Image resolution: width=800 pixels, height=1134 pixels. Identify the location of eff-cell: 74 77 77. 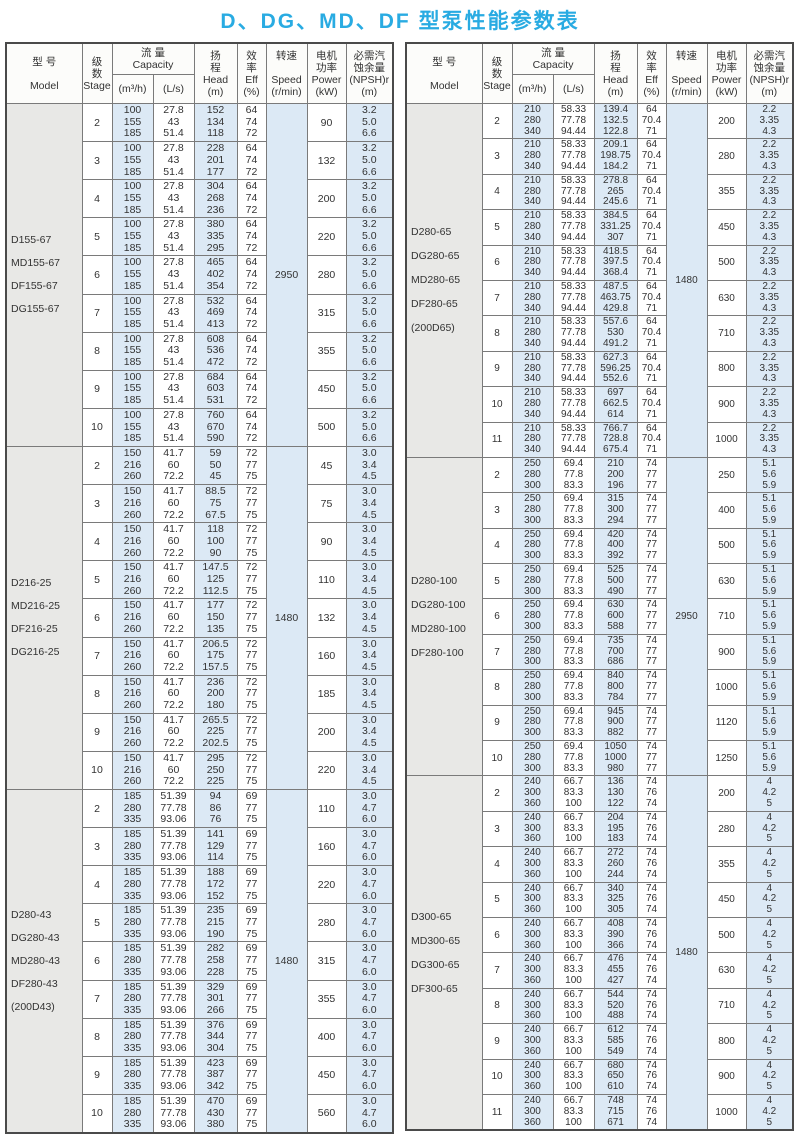
(651, 510).